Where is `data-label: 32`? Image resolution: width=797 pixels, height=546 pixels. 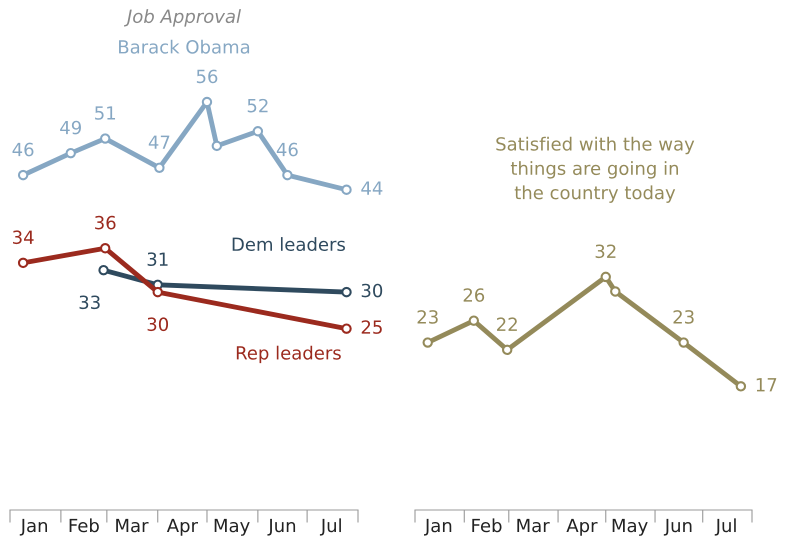
data-label: 32 is located at coordinates (606, 251).